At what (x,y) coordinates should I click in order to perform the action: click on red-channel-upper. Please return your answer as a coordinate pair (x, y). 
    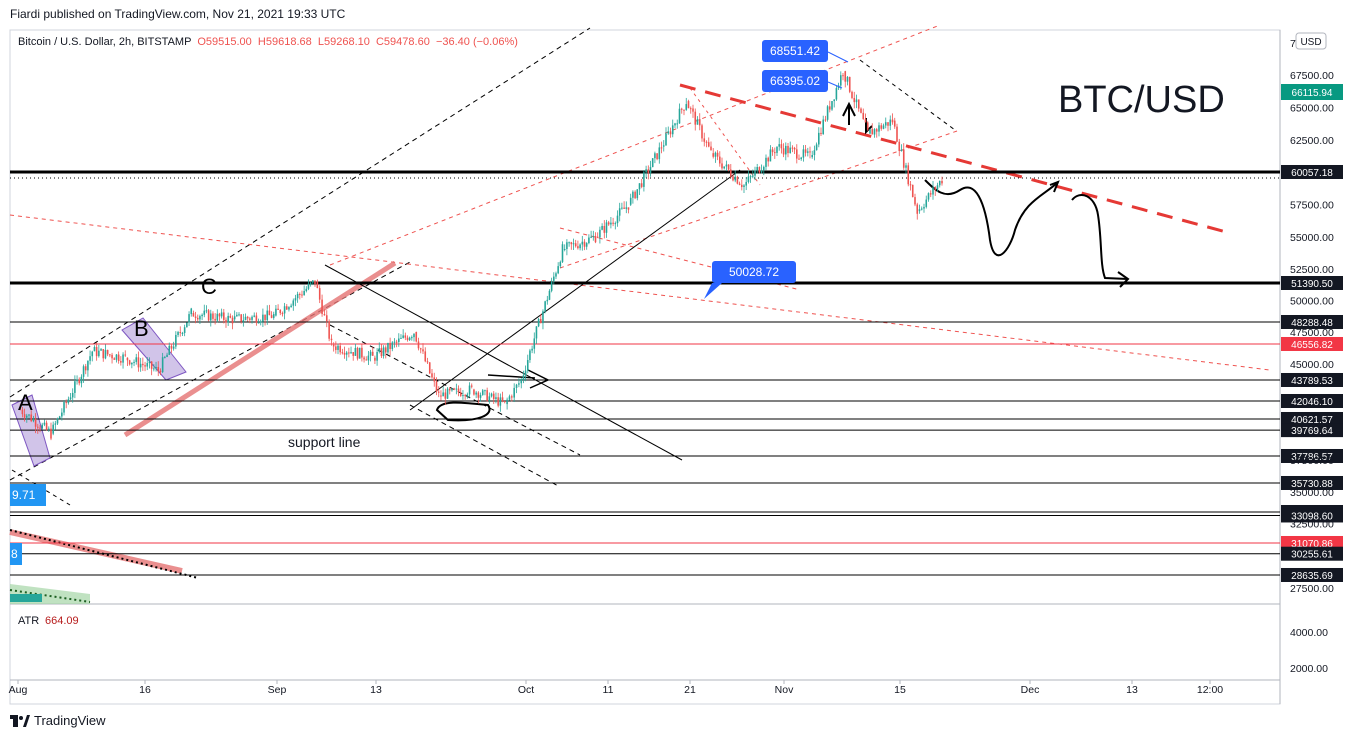
    Looking at the image, I should click on (635, 145).